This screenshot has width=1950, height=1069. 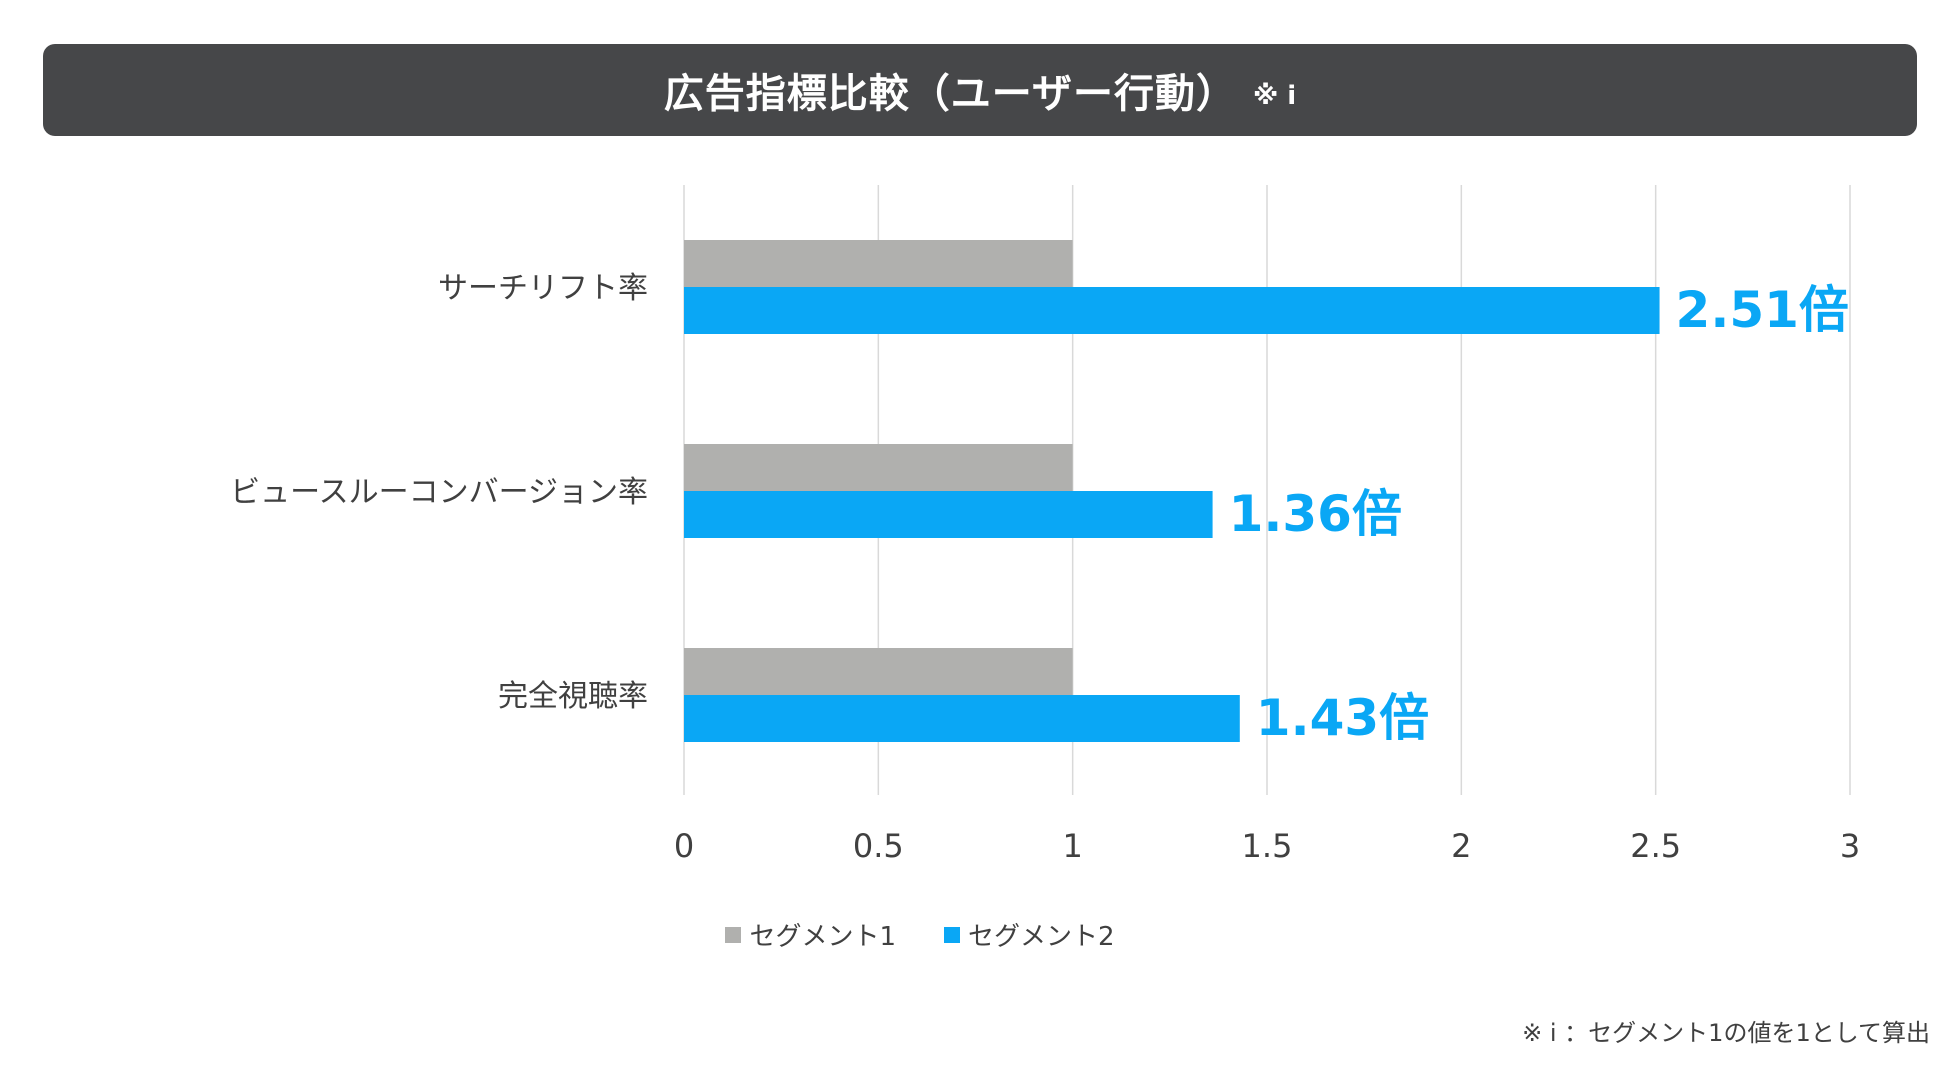 What do you see at coordinates (1461, 846) in the screenshot?
I see `x-tick-label: 2` at bounding box center [1461, 846].